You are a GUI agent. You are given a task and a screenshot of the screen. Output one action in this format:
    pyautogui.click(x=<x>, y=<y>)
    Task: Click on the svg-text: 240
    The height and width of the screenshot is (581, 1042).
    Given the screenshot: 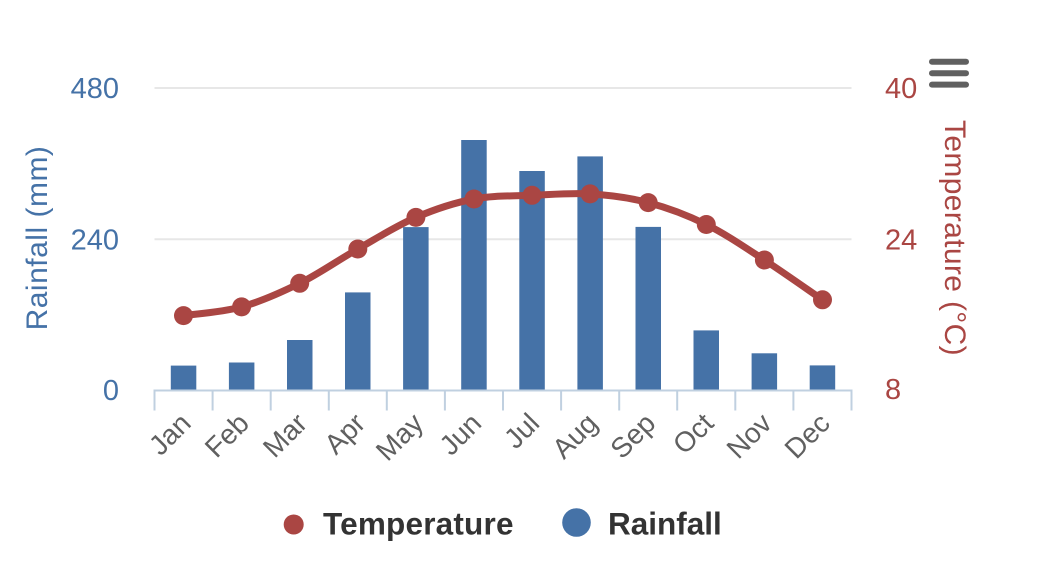 What is the action you would take?
    pyautogui.click(x=95, y=241)
    